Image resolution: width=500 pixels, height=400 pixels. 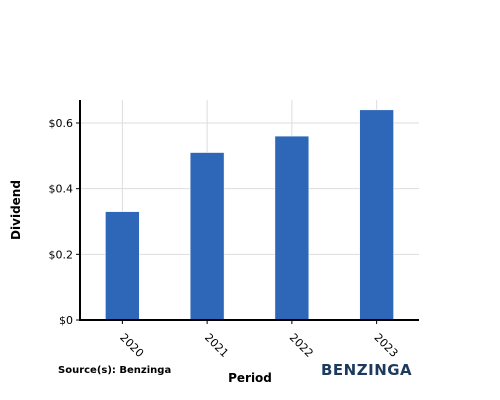 I want to click on bar-2021, so click(x=207, y=236).